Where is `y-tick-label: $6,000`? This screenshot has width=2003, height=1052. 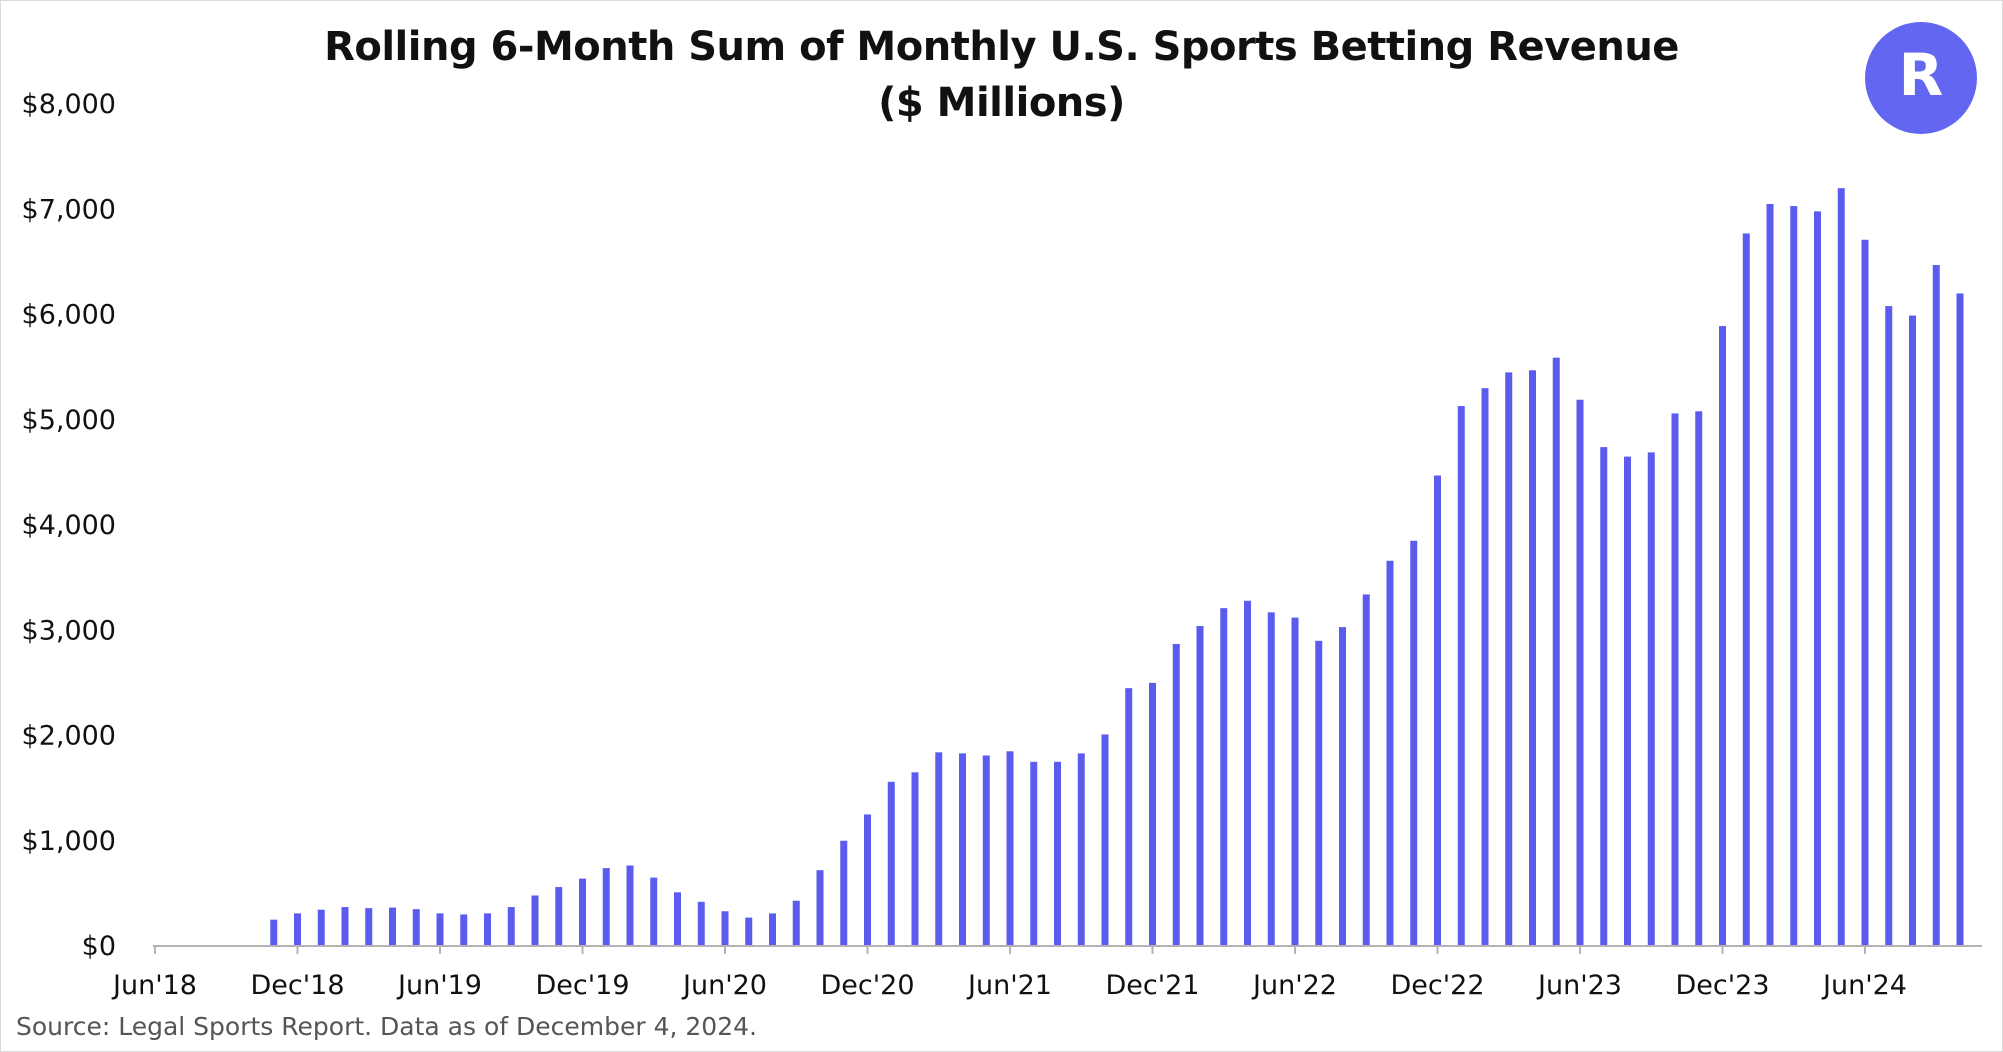 y-tick-label: $6,000 is located at coordinates (69, 315).